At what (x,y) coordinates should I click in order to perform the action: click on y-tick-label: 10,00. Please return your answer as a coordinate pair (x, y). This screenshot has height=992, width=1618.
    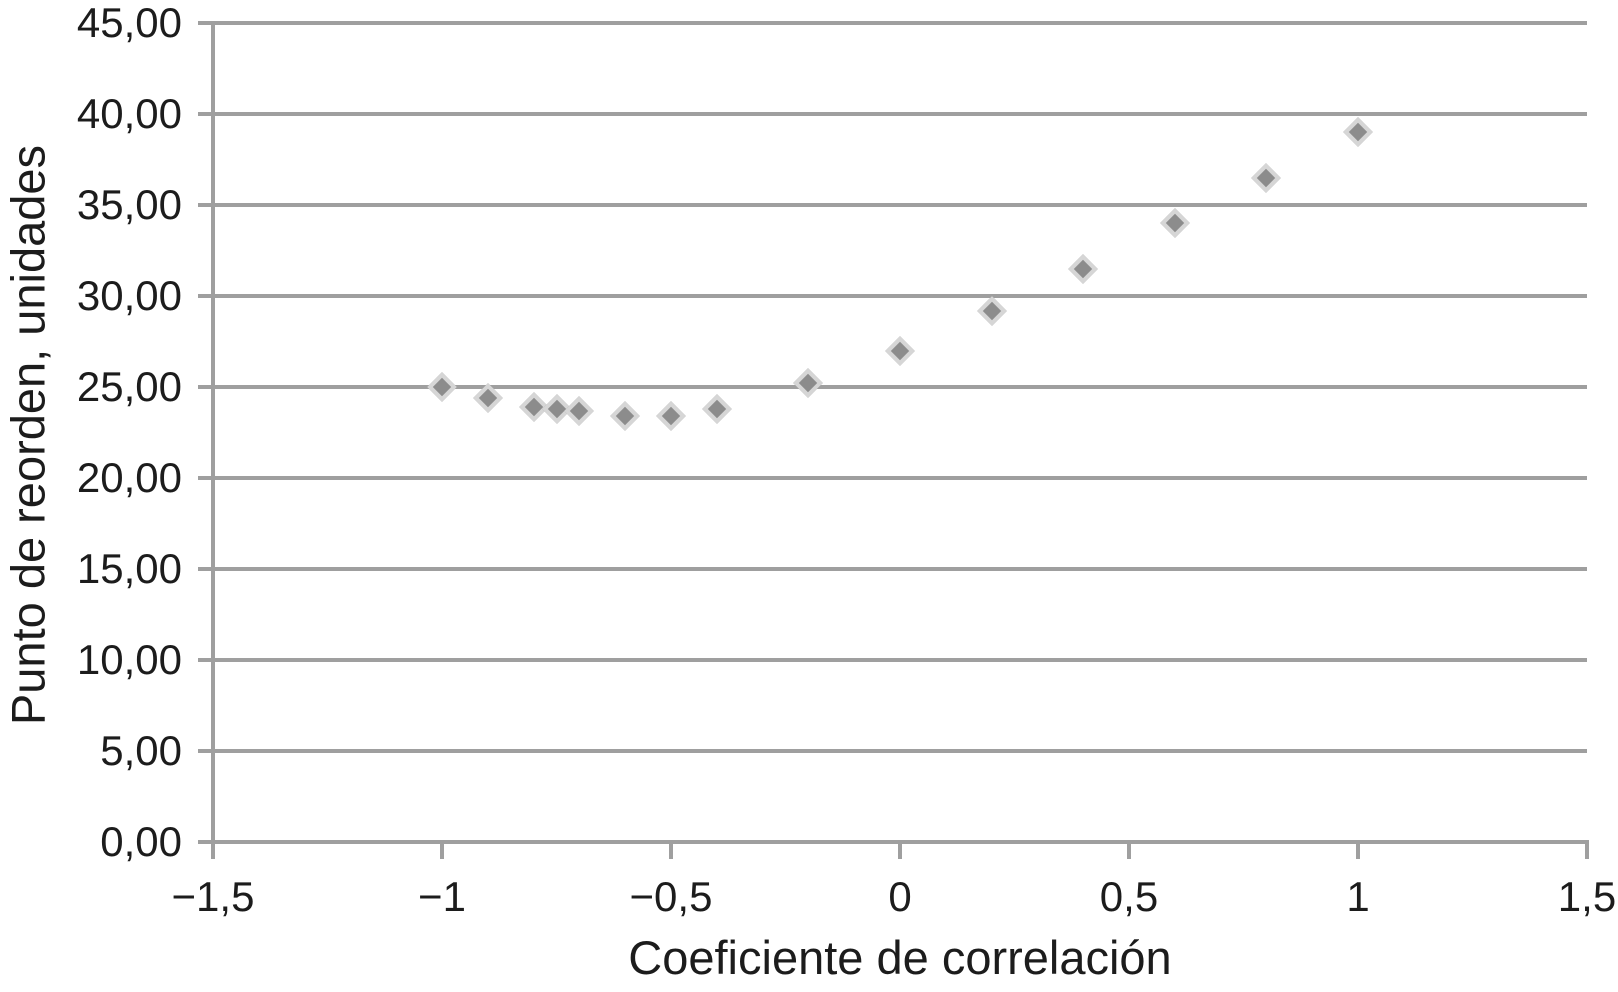
    Looking at the image, I should click on (129, 659).